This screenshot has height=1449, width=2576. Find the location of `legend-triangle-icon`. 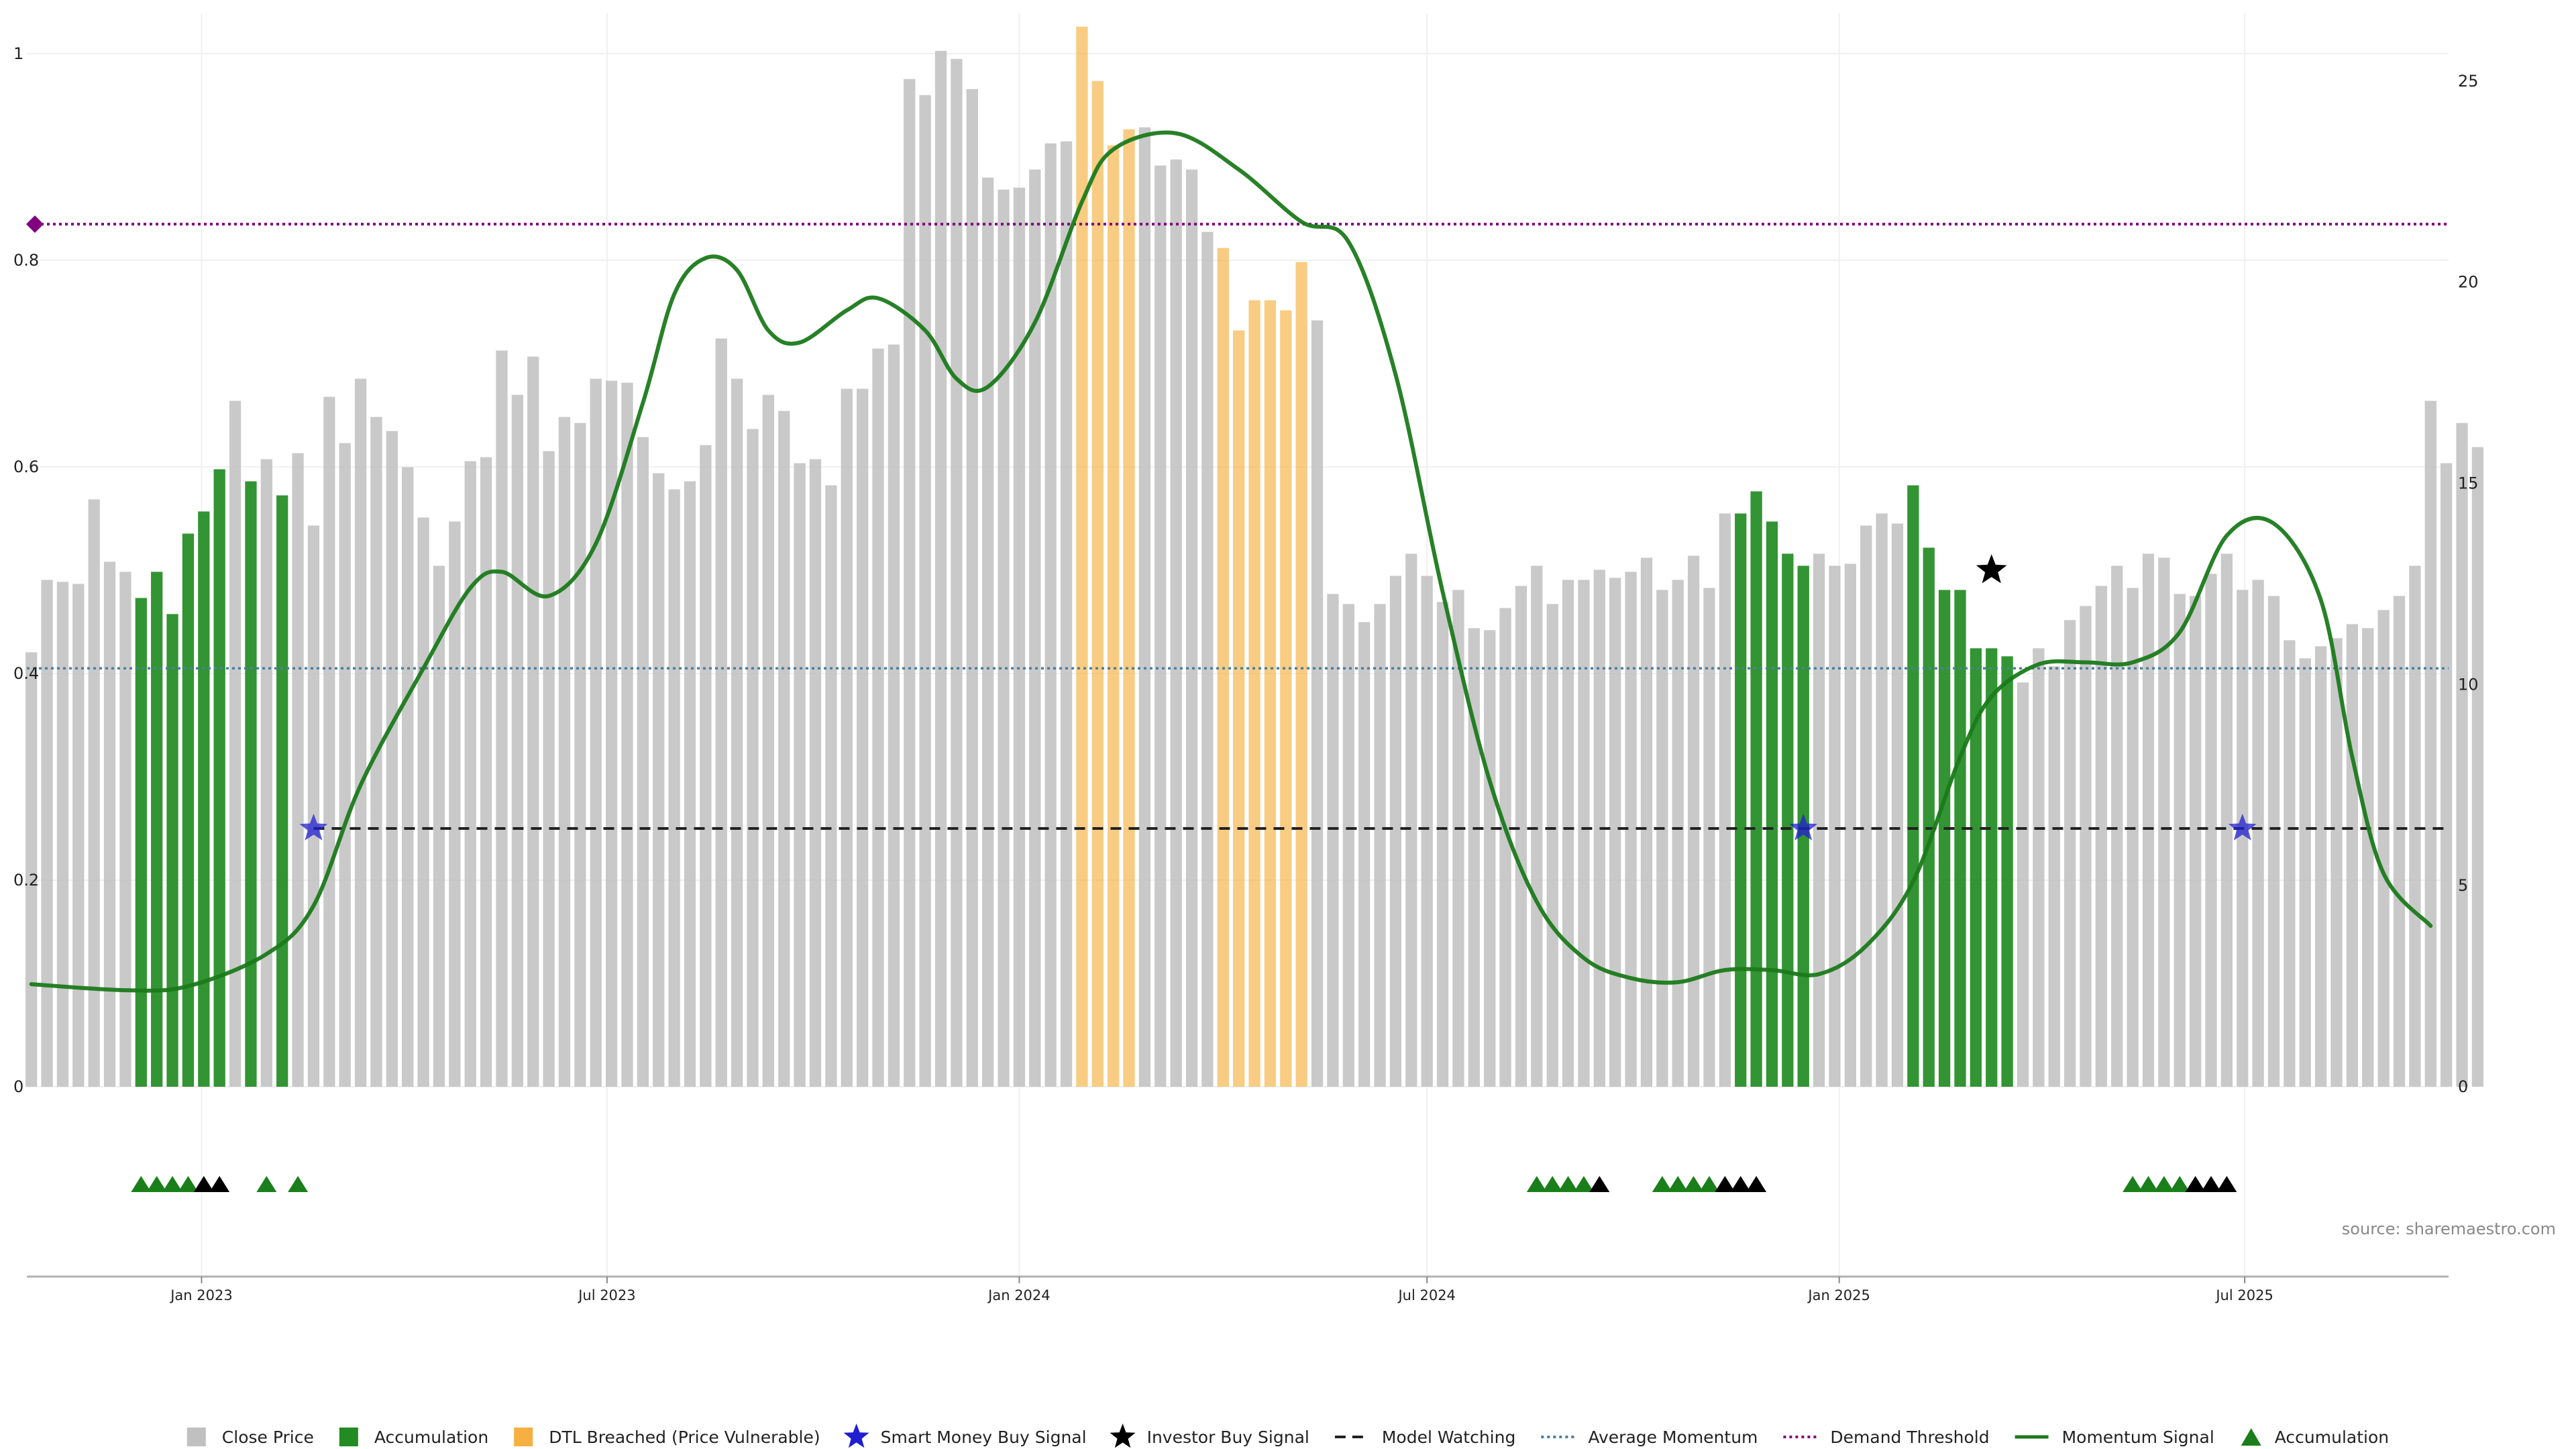

legend-triangle-icon is located at coordinates (2251, 1437).